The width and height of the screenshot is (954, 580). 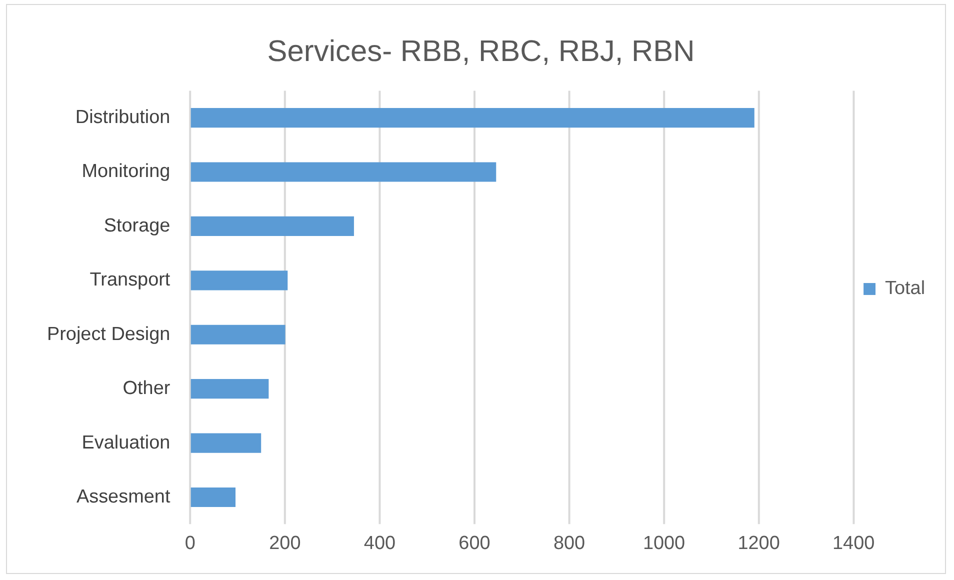 What do you see at coordinates (474, 543) in the screenshot?
I see `x-tick-label: 600` at bounding box center [474, 543].